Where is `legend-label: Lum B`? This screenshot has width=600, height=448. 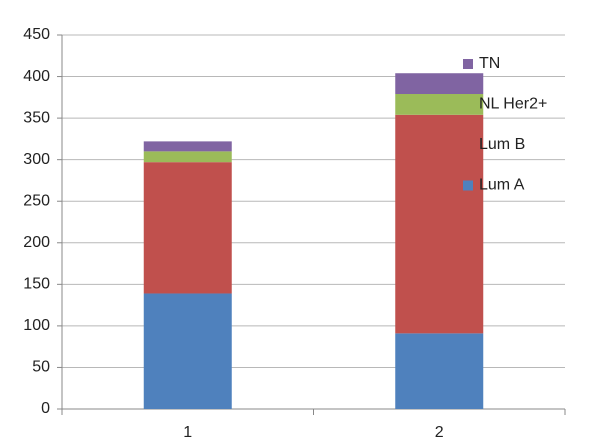
legend-label: Lum B is located at coordinates (502, 144).